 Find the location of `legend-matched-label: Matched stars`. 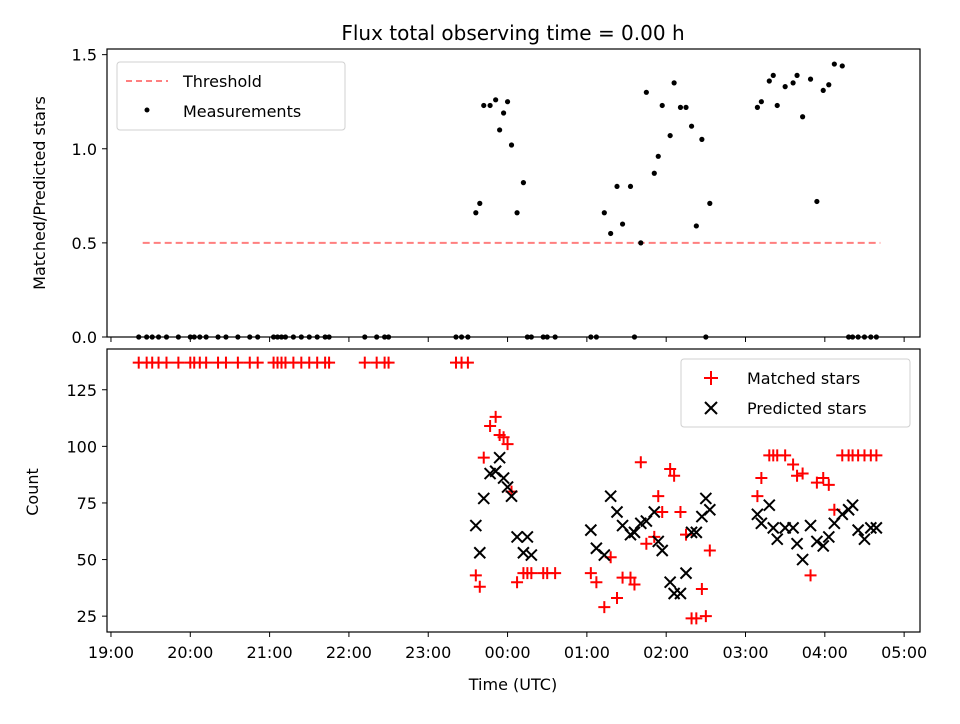

legend-matched-label: Matched stars is located at coordinates (803, 378).